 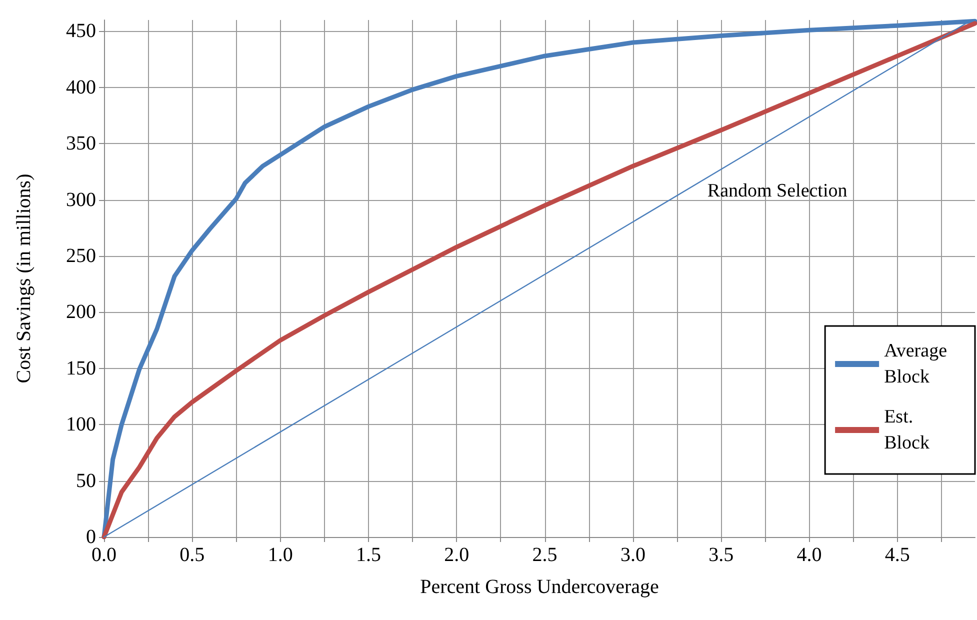 I want to click on x-tick-label: 3.0, so click(x=633, y=555).